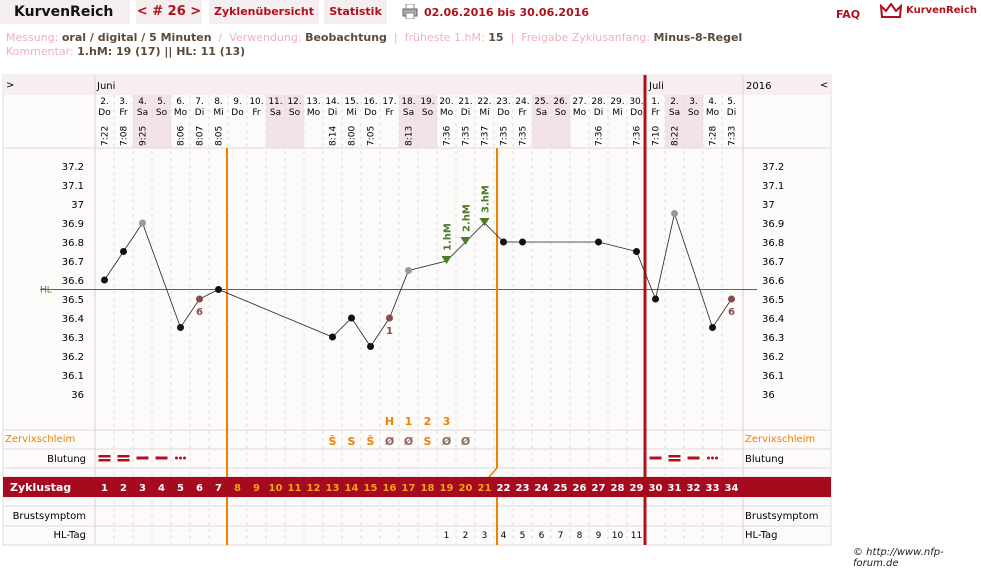 Image resolution: width=981 pixels, height=569 pixels. What do you see at coordinates (773, 357) in the screenshot?
I see `y-tick-label-right: 36.2` at bounding box center [773, 357].